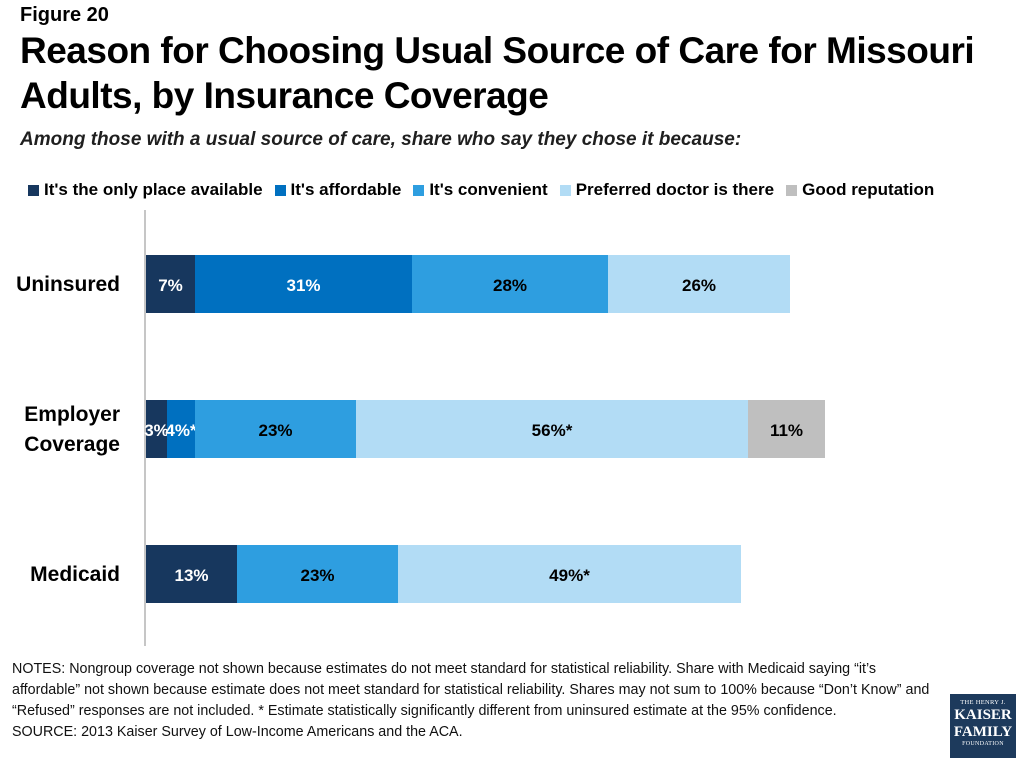  Describe the element at coordinates (346, 189) in the screenshot. I see `legend-label: It's affordable` at that location.